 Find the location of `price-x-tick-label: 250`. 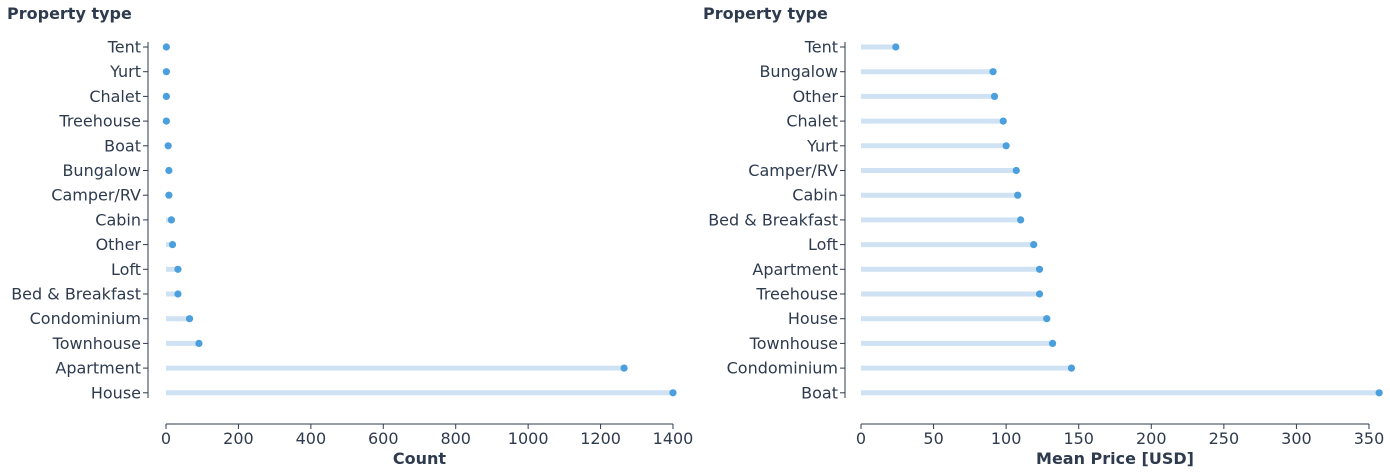

price-x-tick-label: 250 is located at coordinates (1224, 438).